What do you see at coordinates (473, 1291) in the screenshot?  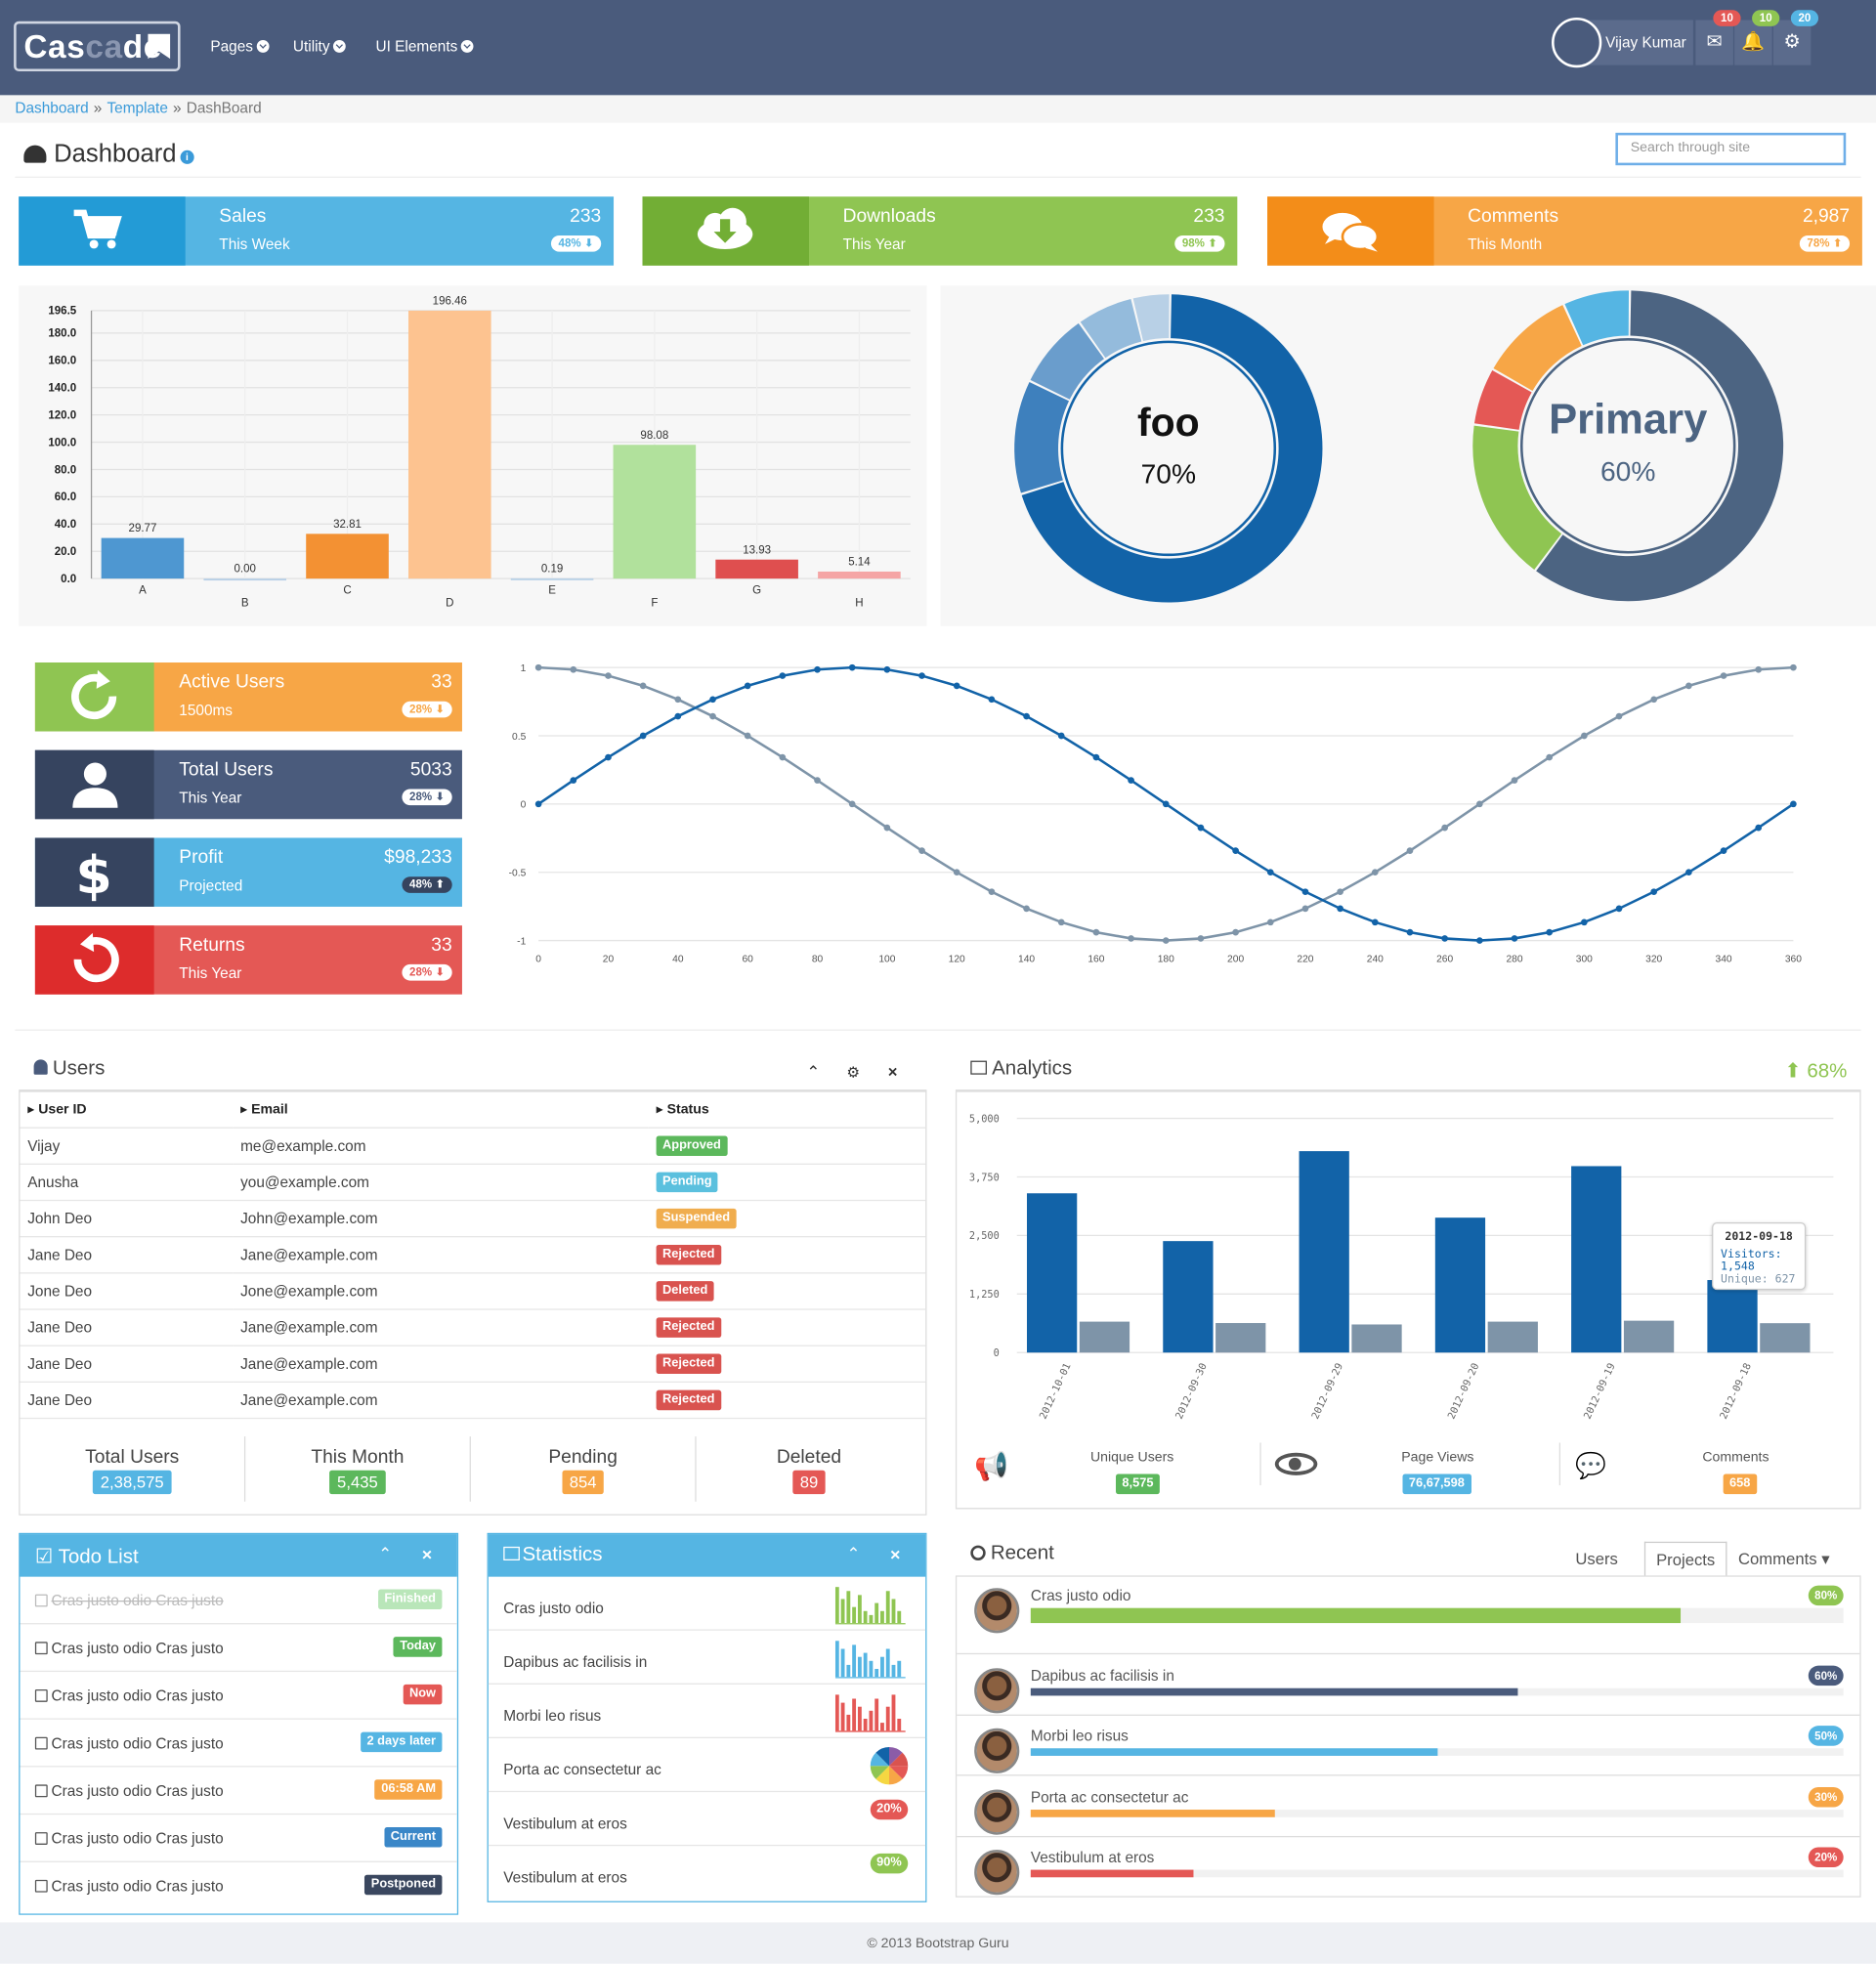 I see `table-row: Jone Deo Jone@example.com Deleted` at bounding box center [473, 1291].